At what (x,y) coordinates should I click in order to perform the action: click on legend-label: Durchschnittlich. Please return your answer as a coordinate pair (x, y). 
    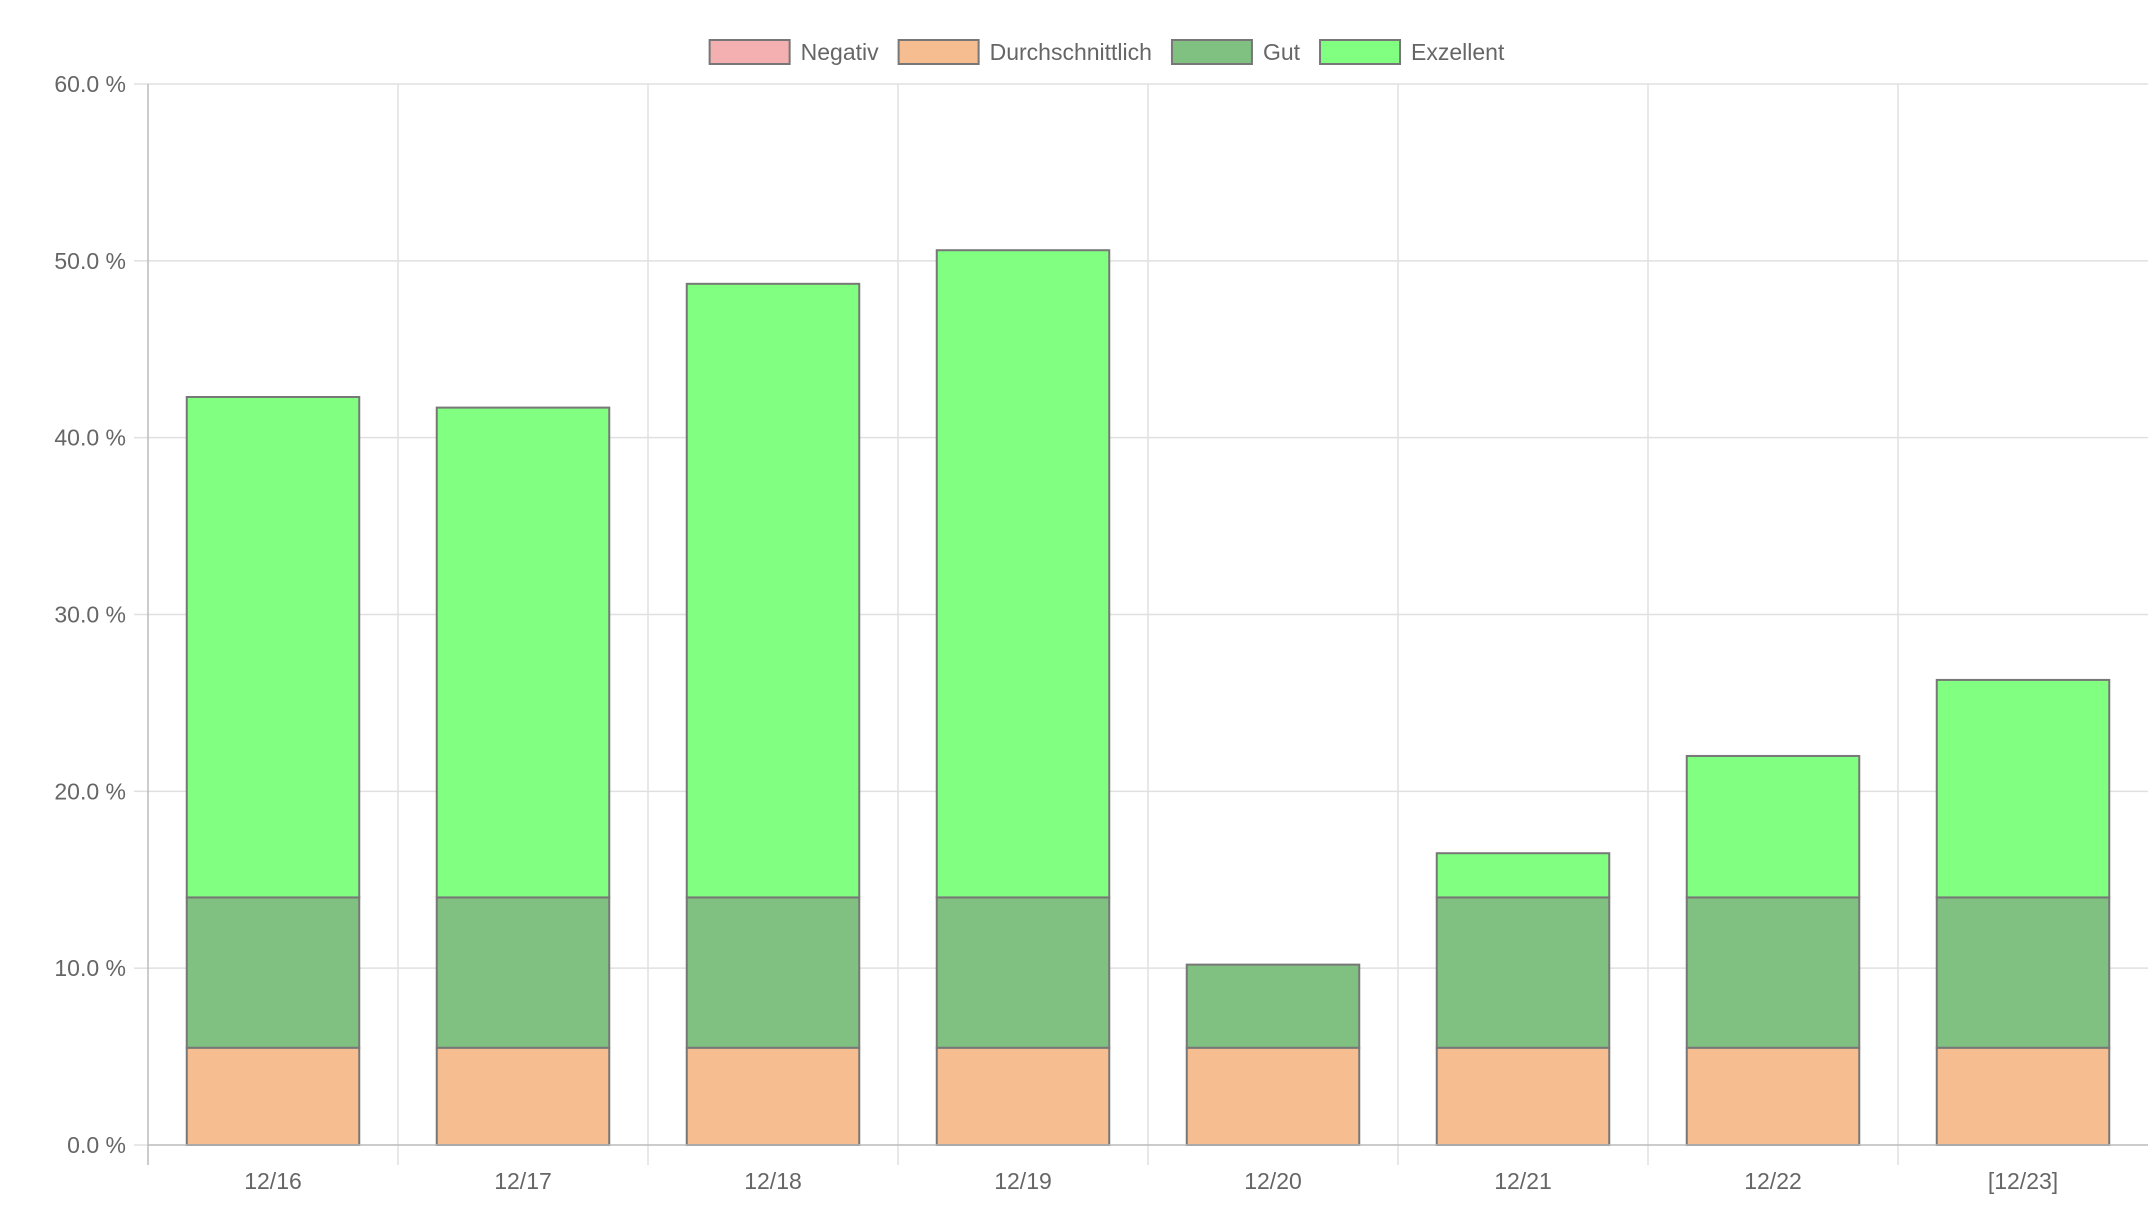
    Looking at the image, I should click on (1071, 52).